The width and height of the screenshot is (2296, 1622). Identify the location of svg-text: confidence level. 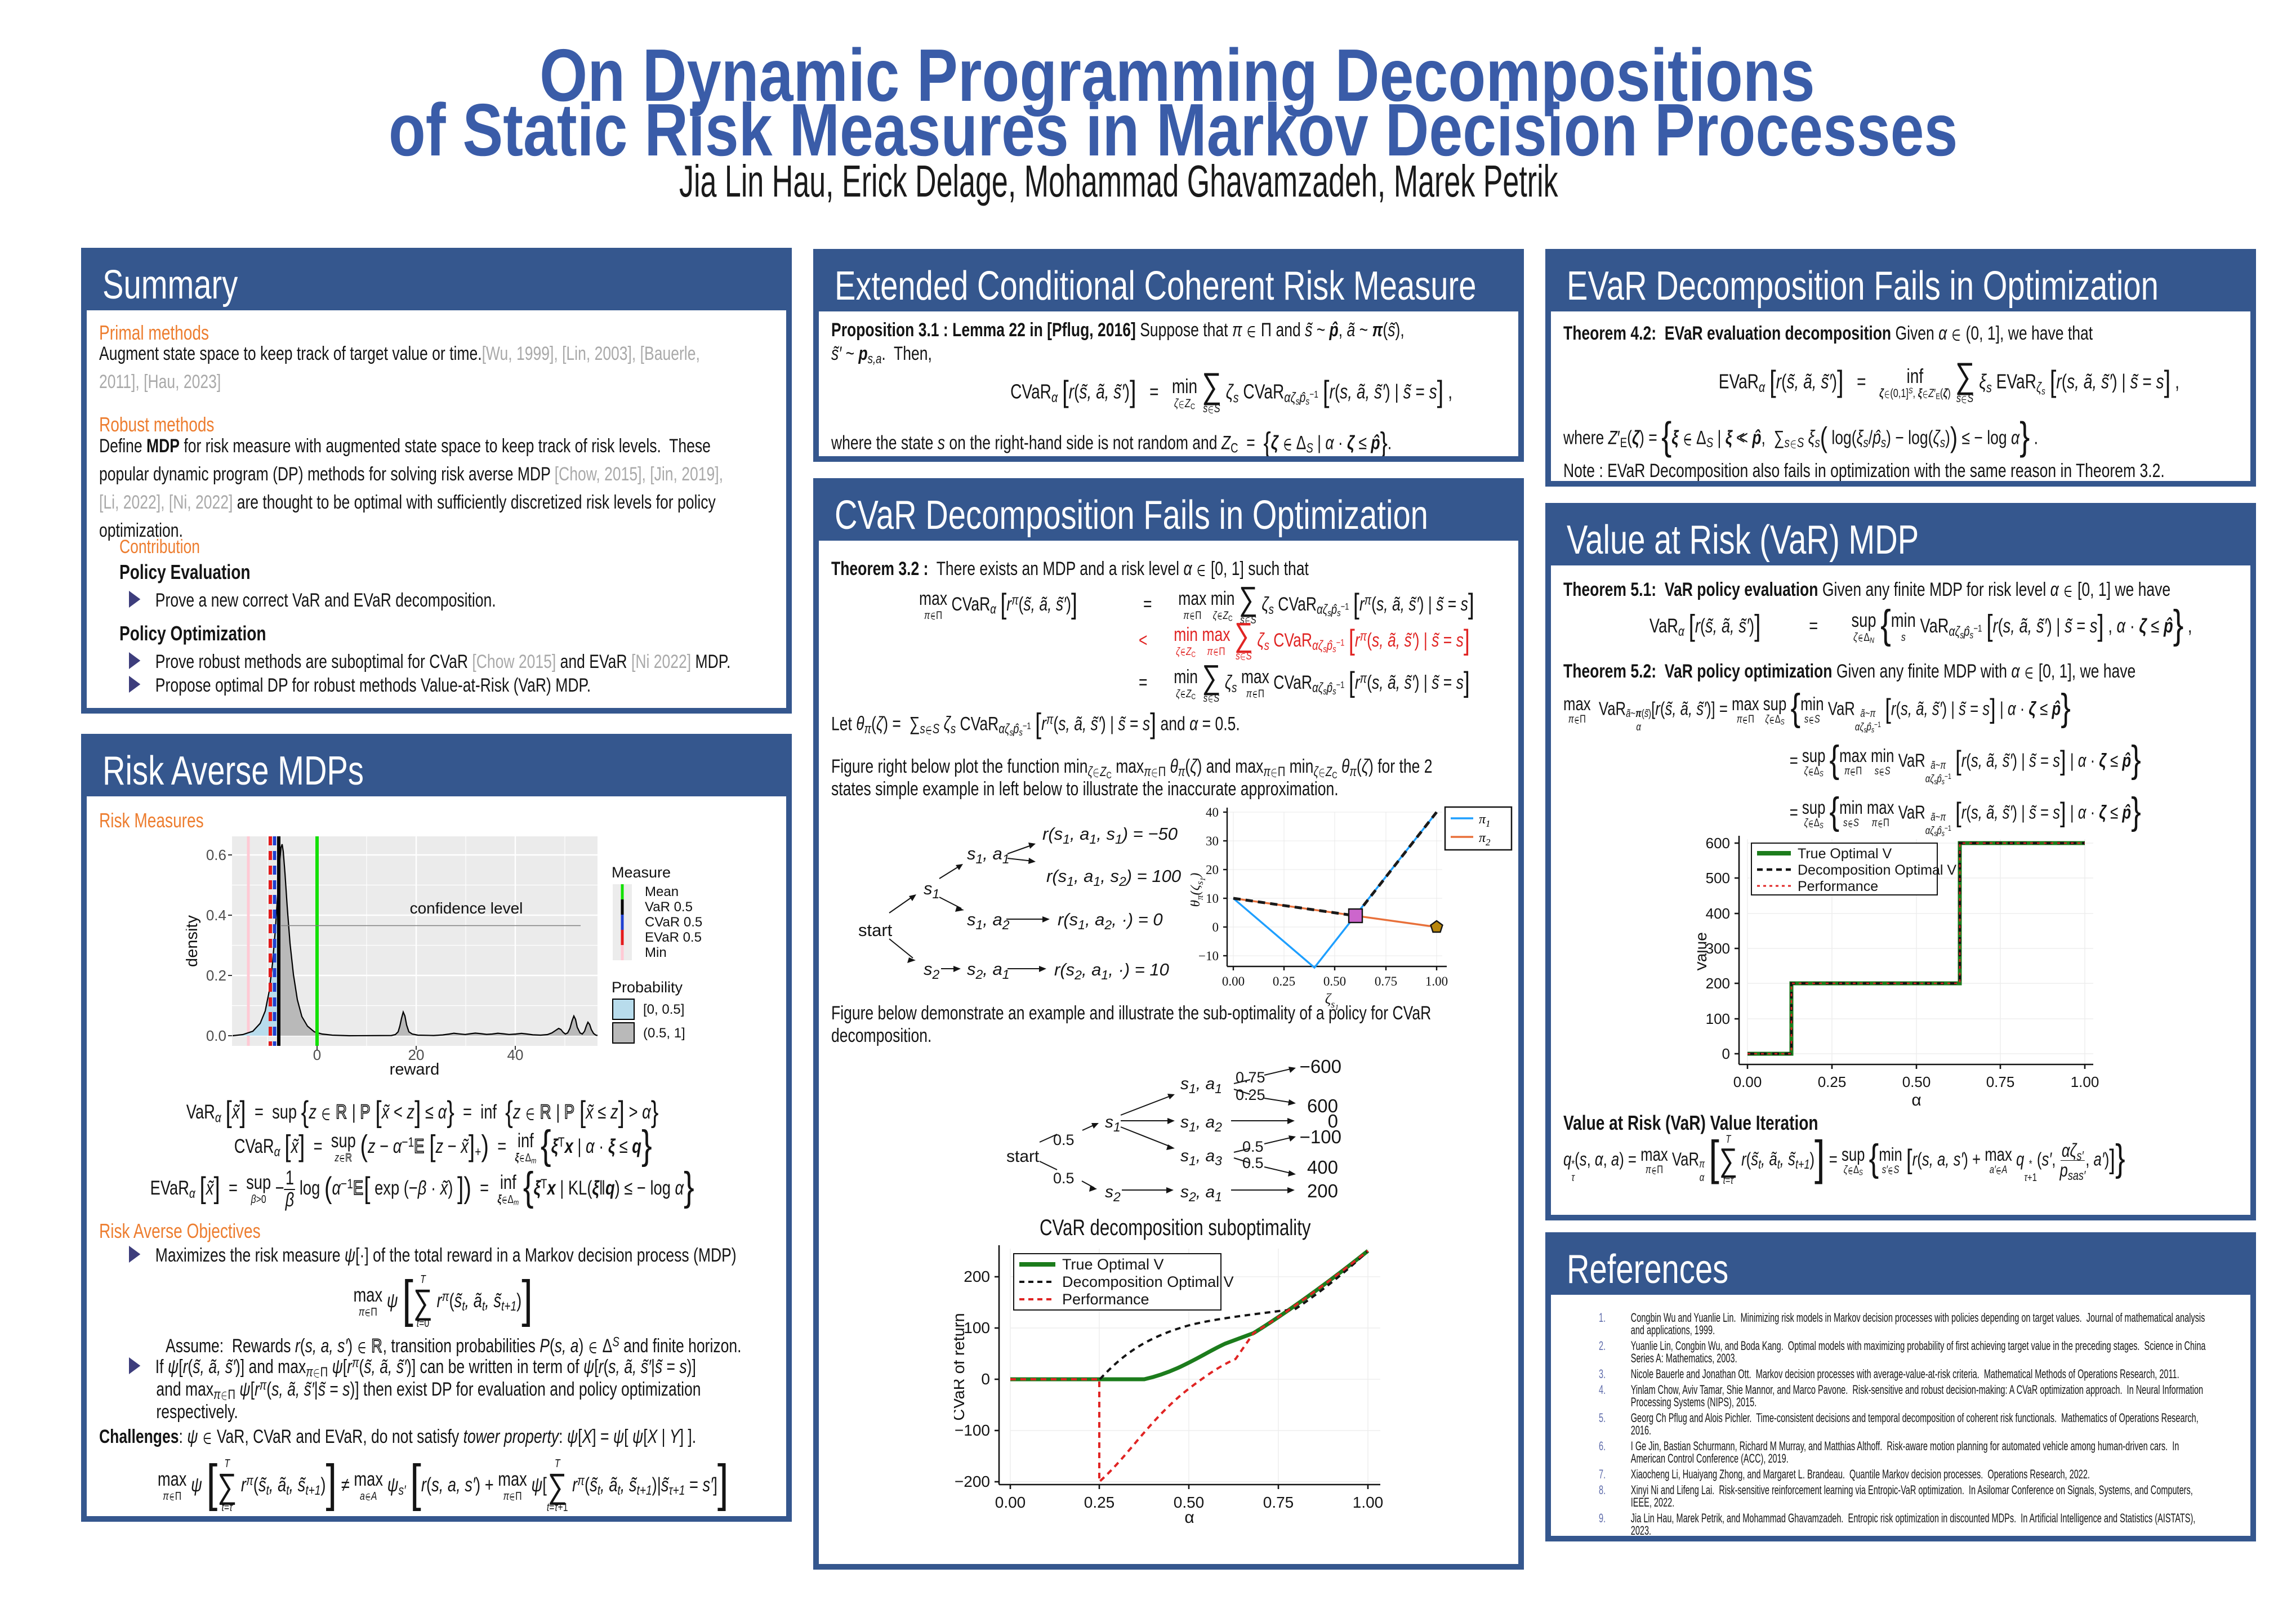
(466, 908).